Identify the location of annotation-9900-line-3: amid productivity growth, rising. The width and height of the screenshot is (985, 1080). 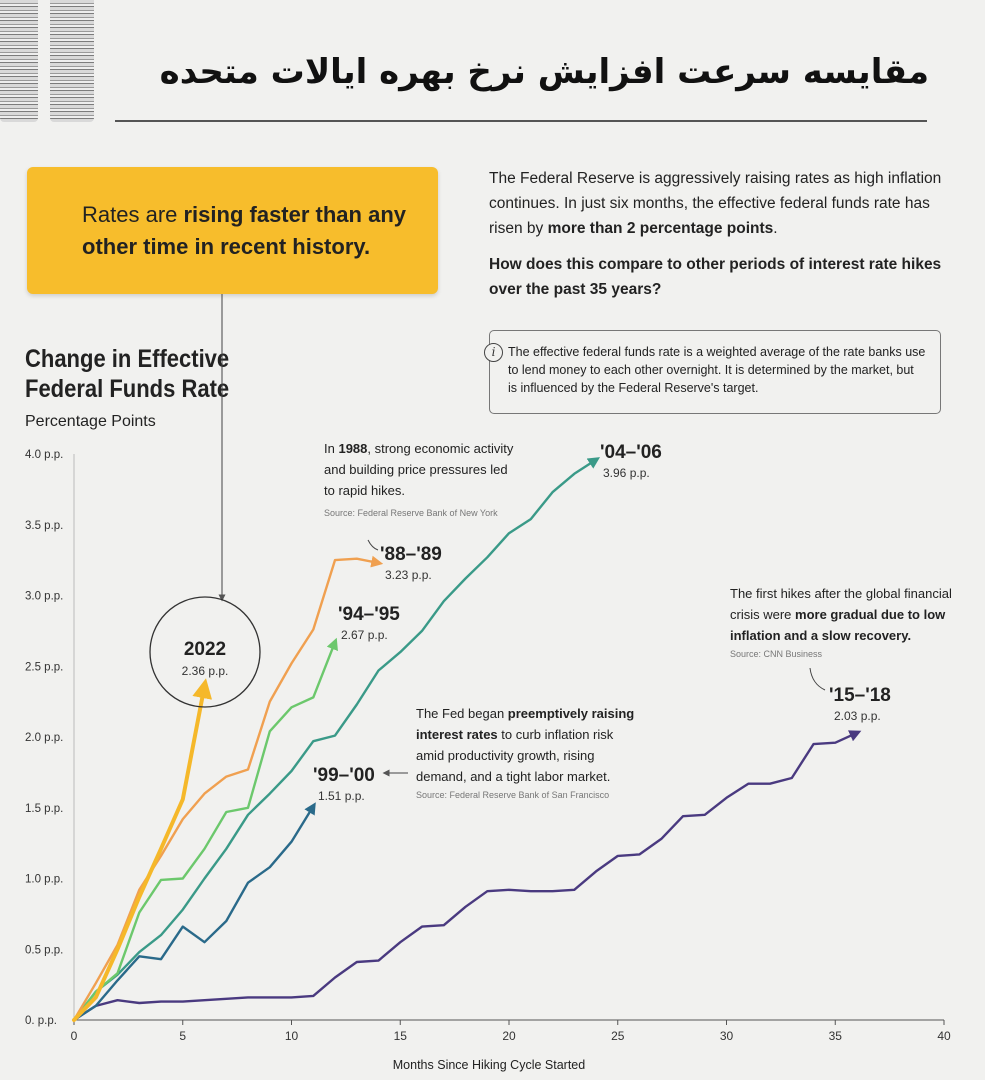
(505, 755).